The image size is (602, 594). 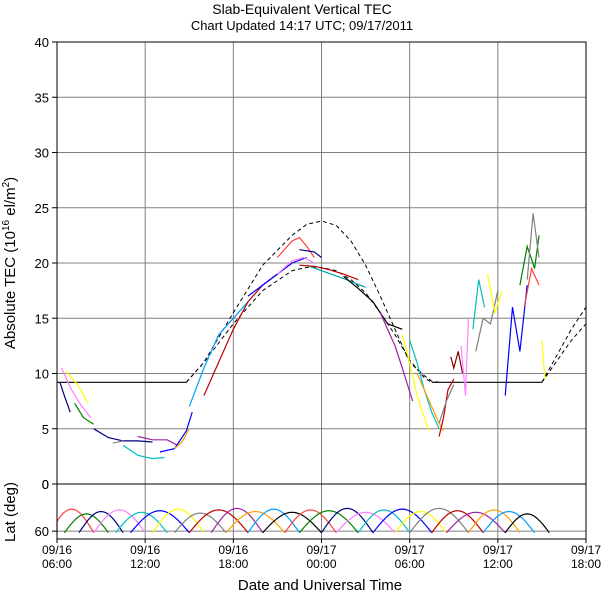 I want to click on tec-y-tick-label: 15, so click(x=42, y=318).